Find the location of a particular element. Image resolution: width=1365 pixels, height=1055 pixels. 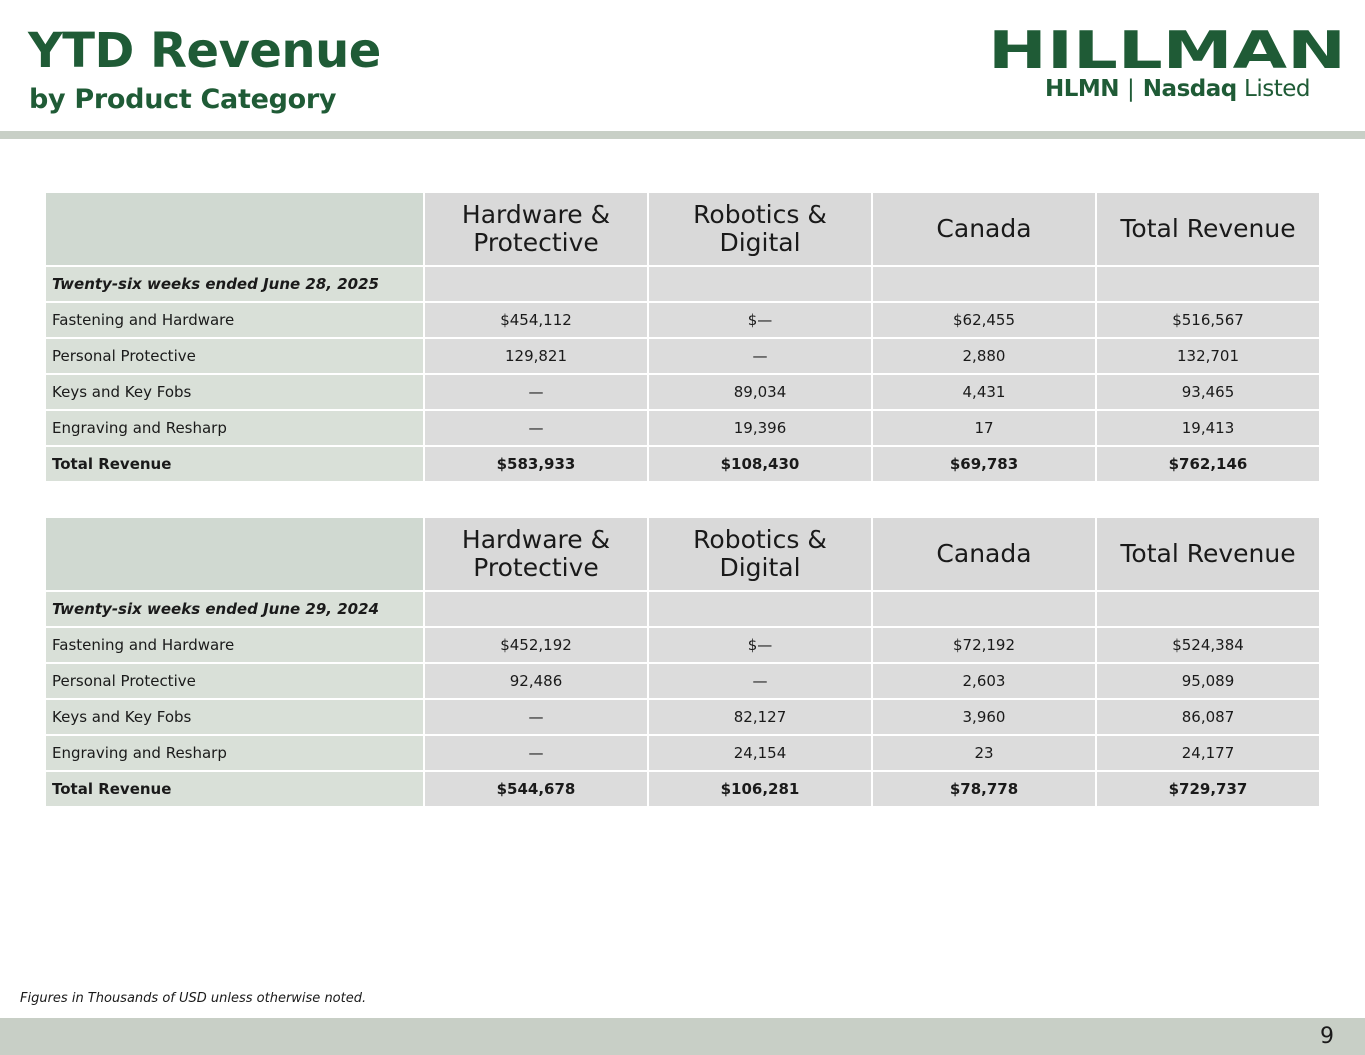

table-row: Engraving and Resharp — 24,154 23 24,177 is located at coordinates (682, 753).